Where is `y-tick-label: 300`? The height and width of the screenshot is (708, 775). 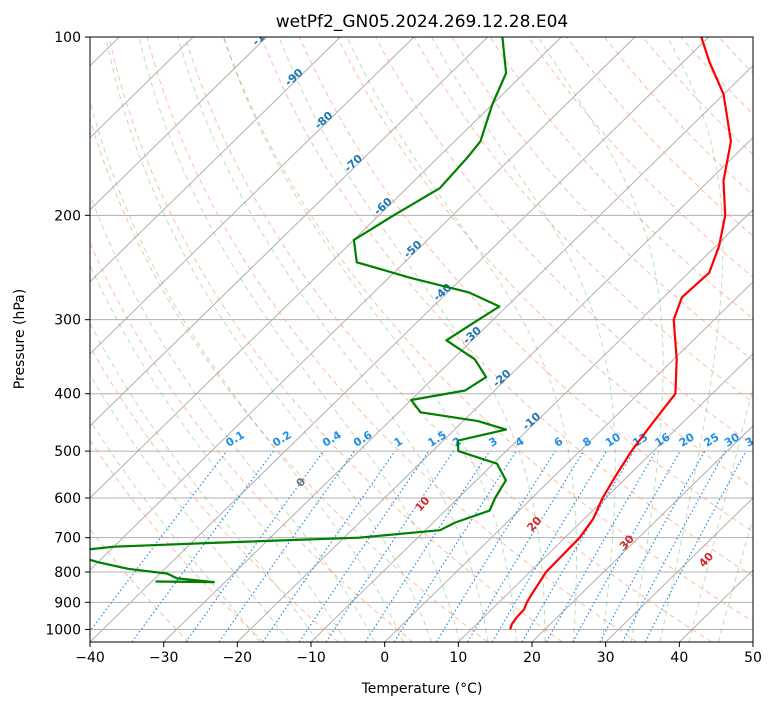
y-tick-label: 300 is located at coordinates (67, 321).